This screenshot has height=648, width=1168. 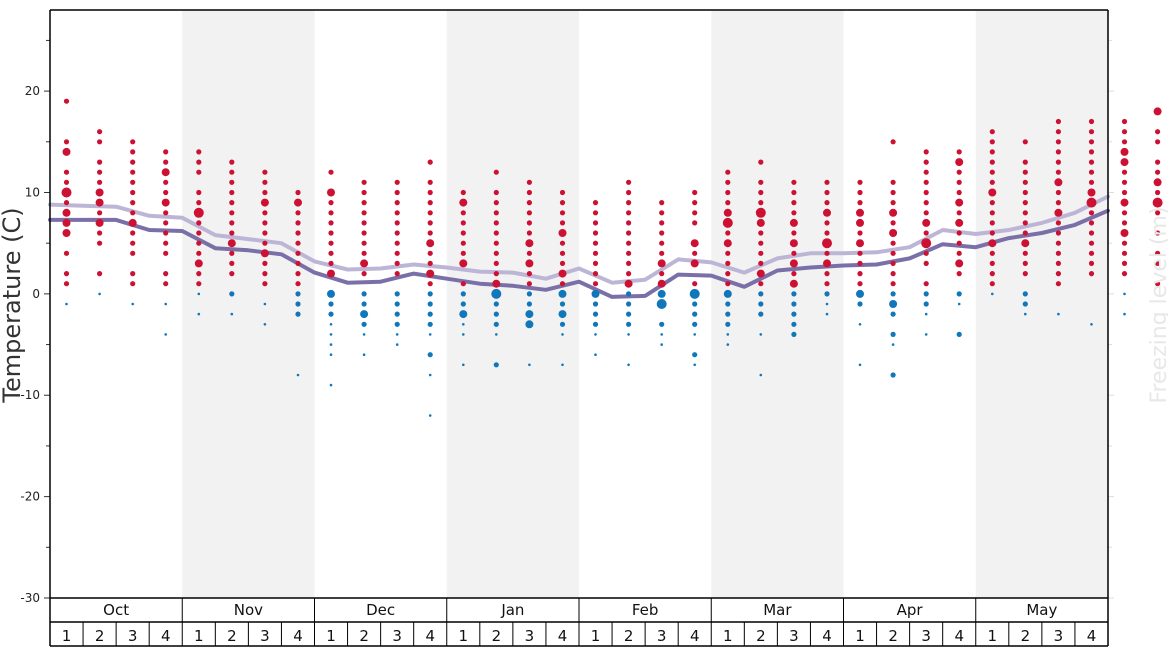 I want to click on month-label-apr: Apr, so click(x=910, y=610).